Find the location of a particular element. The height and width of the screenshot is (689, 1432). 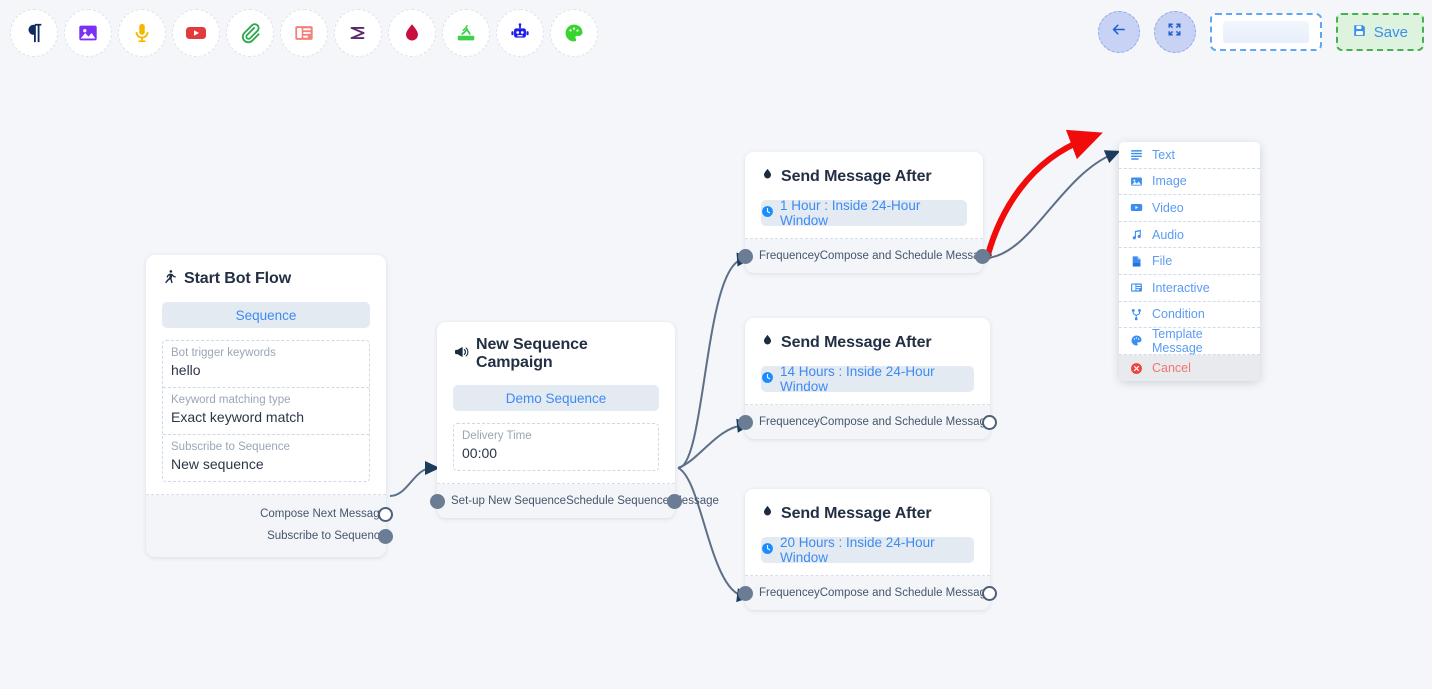

menu-item-text: Text is located at coordinates (1189, 155).